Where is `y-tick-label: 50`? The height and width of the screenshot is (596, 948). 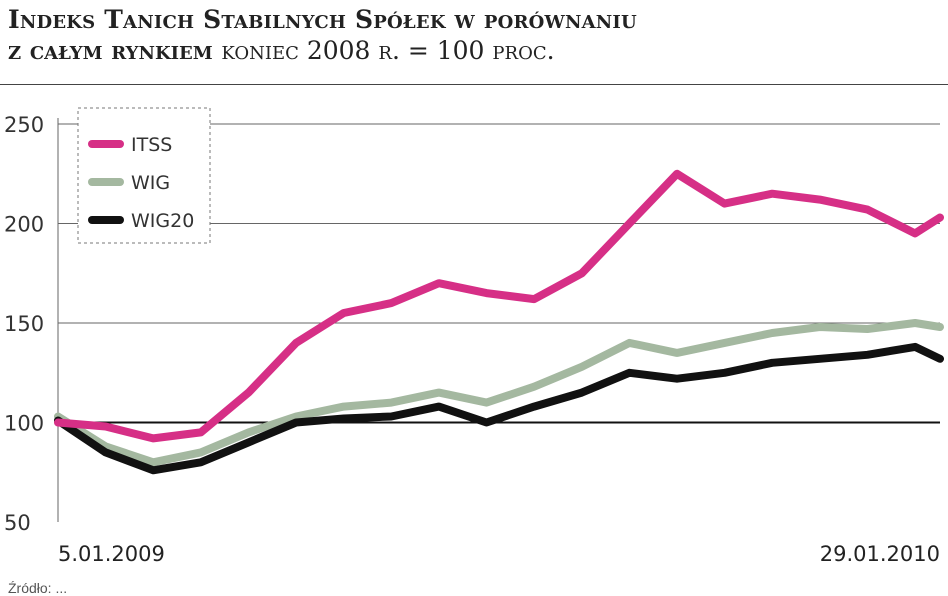 y-tick-label: 50 is located at coordinates (17, 523).